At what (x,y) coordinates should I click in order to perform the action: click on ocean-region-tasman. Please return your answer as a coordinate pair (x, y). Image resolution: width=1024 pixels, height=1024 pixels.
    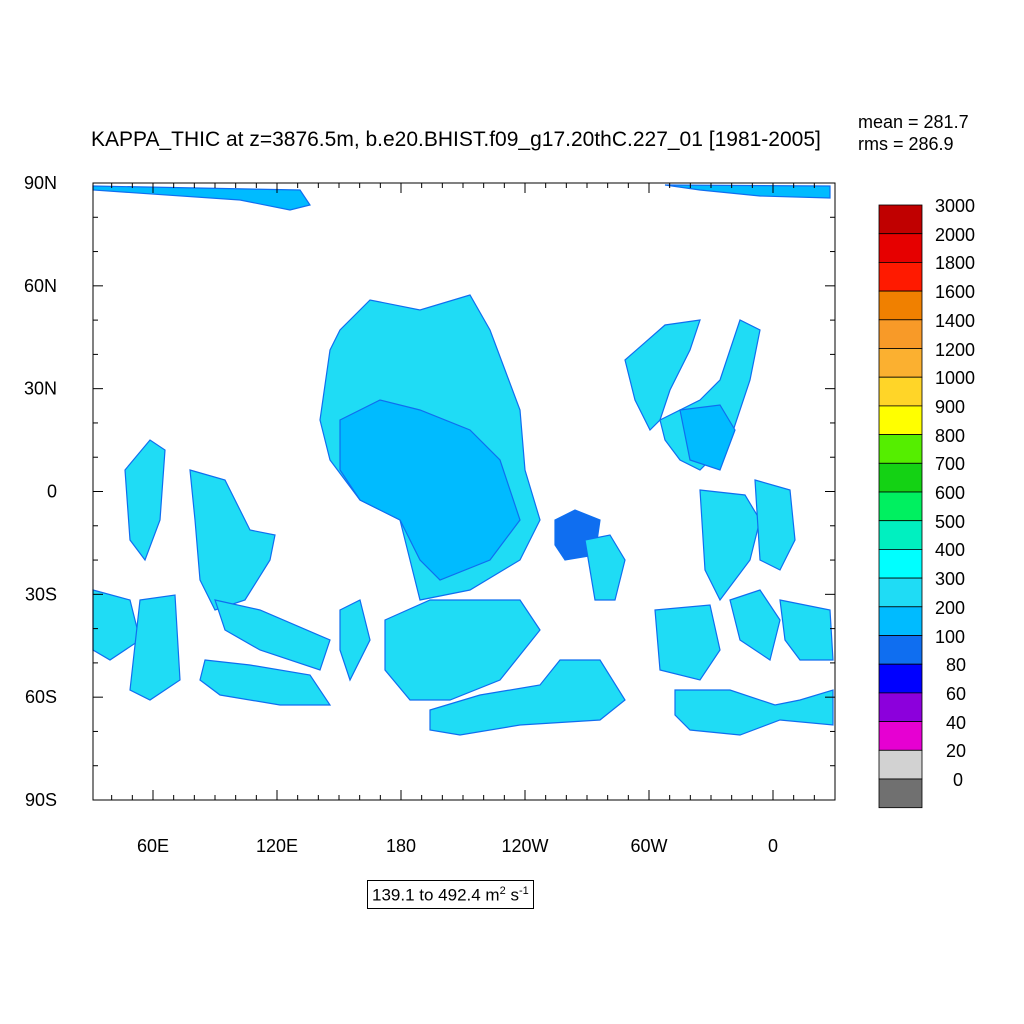
    Looking at the image, I should click on (355, 640).